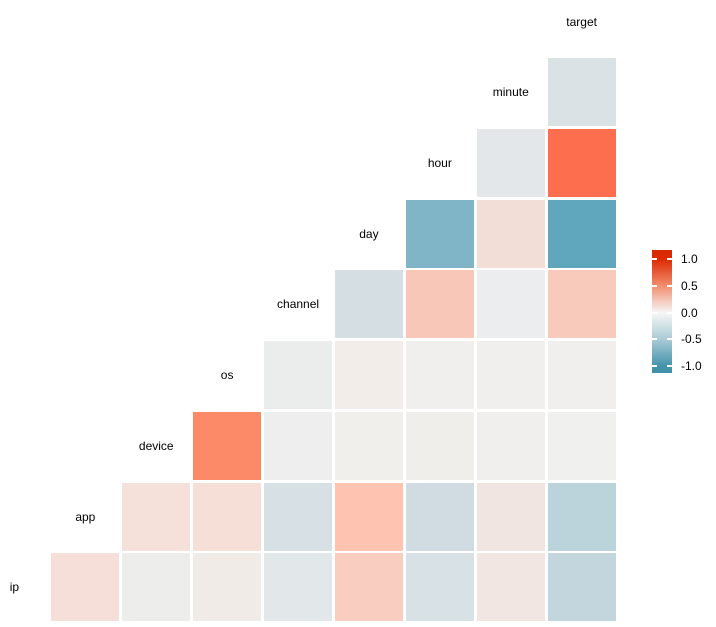 This screenshot has width=716, height=627. I want to click on variable-label-ip: ip, so click(14, 587).